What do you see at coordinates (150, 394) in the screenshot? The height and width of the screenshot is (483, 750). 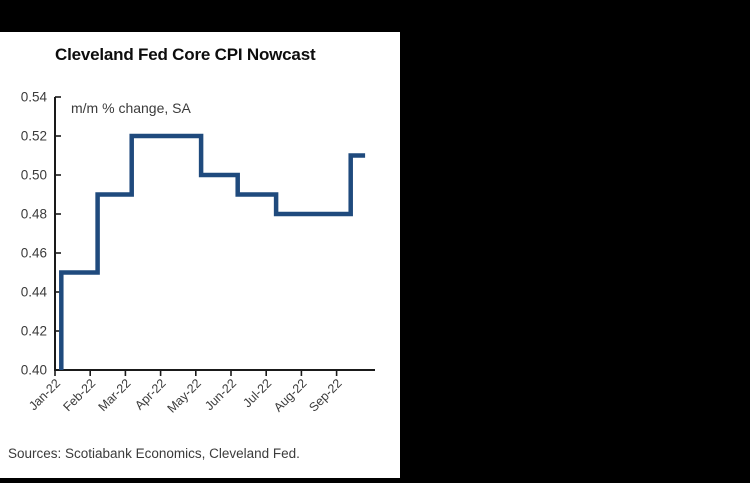 I see `x-tick-label: Apr-22` at bounding box center [150, 394].